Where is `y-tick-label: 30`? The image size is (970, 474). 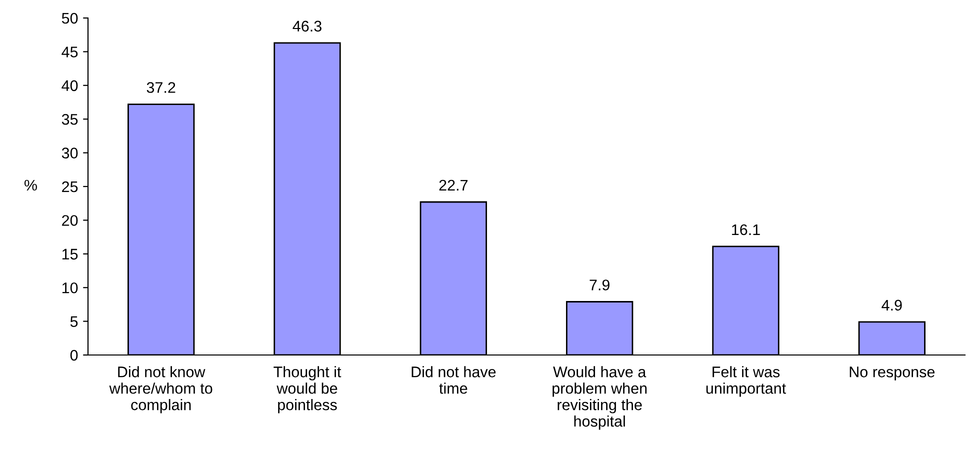 y-tick-label: 30 is located at coordinates (70, 153).